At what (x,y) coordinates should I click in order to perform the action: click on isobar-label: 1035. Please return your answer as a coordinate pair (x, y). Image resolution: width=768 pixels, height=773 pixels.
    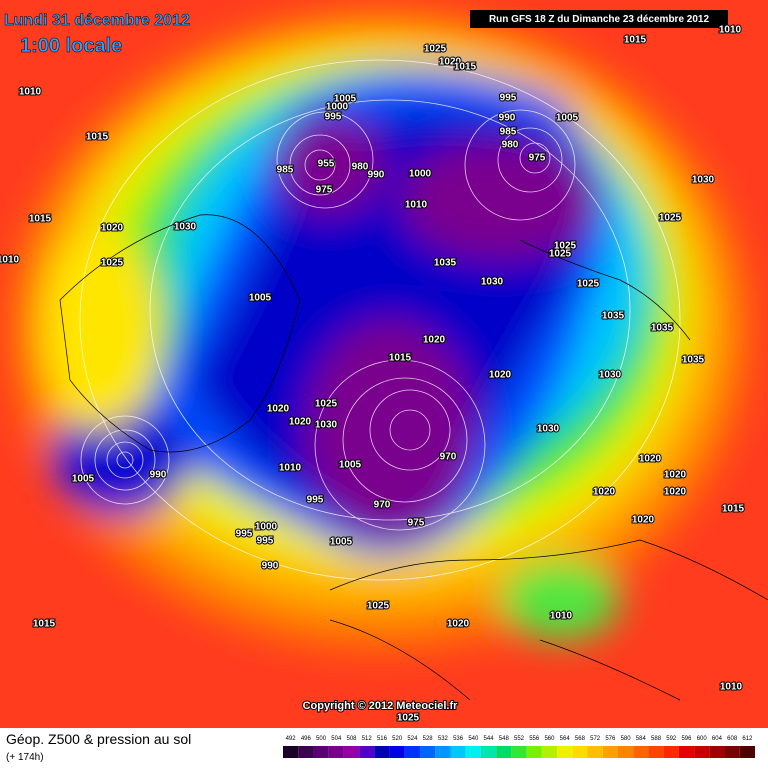
    Looking at the image, I should click on (613, 316).